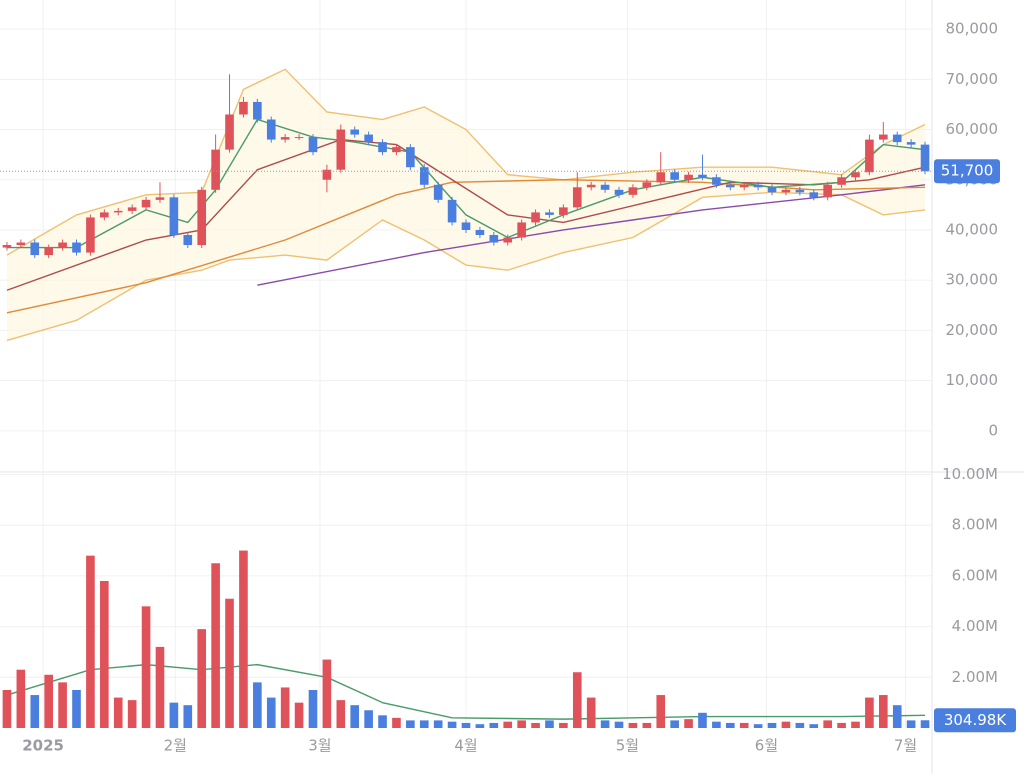 This screenshot has width=1024, height=774. Describe the element at coordinates (972, 229) in the screenshot. I see `y-tick-label: 40,000` at that location.